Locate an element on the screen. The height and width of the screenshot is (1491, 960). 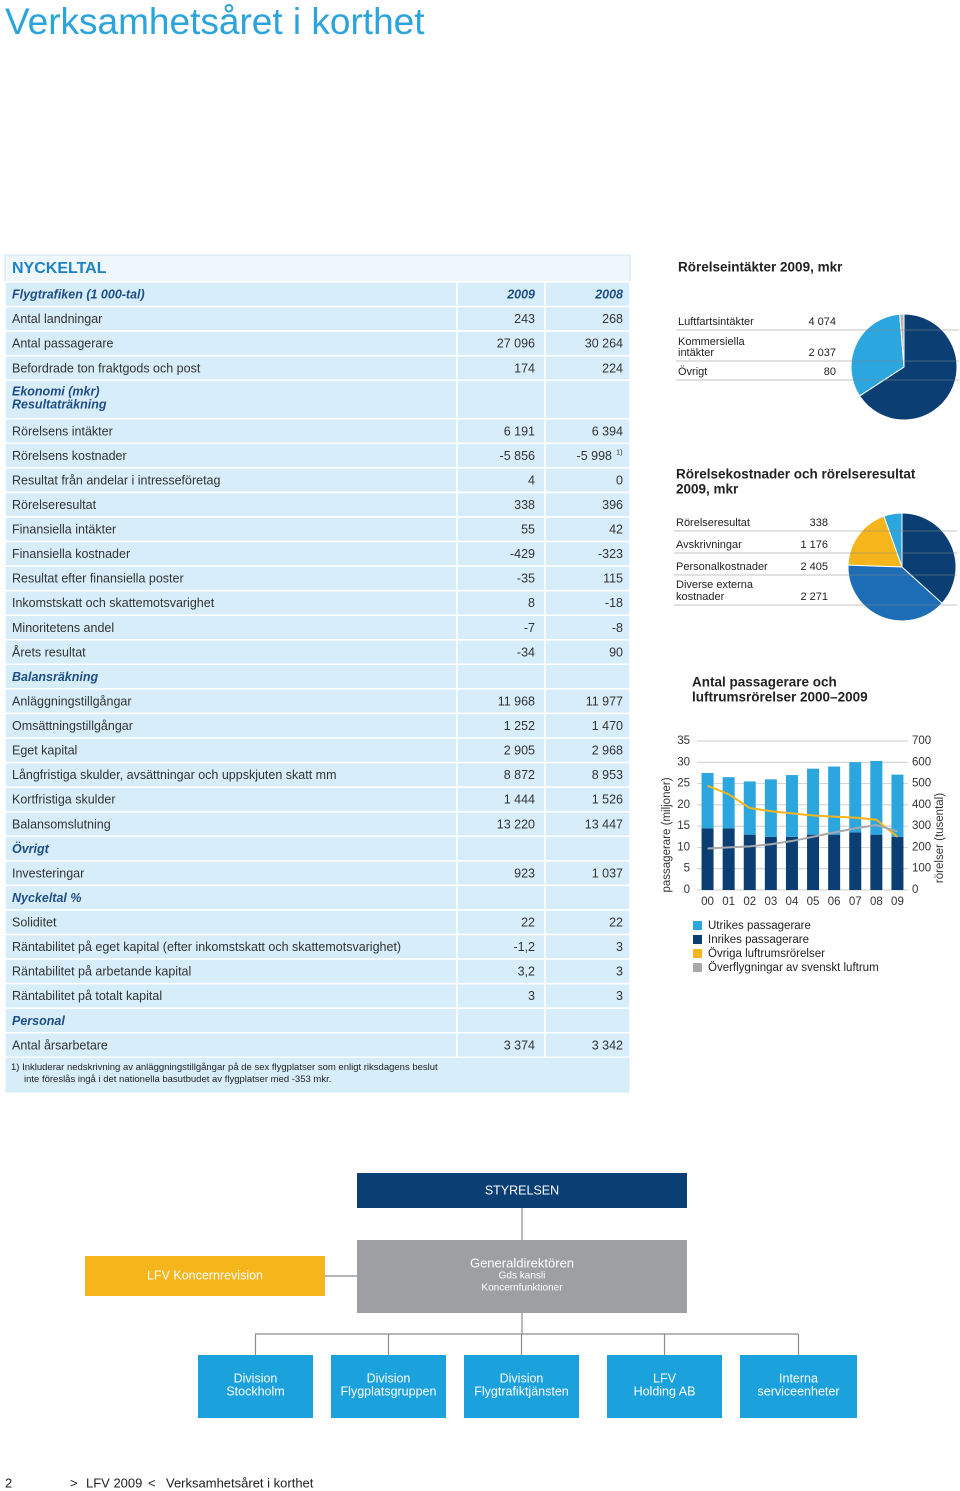
row-value: -1,2 is located at coordinates (524, 947).